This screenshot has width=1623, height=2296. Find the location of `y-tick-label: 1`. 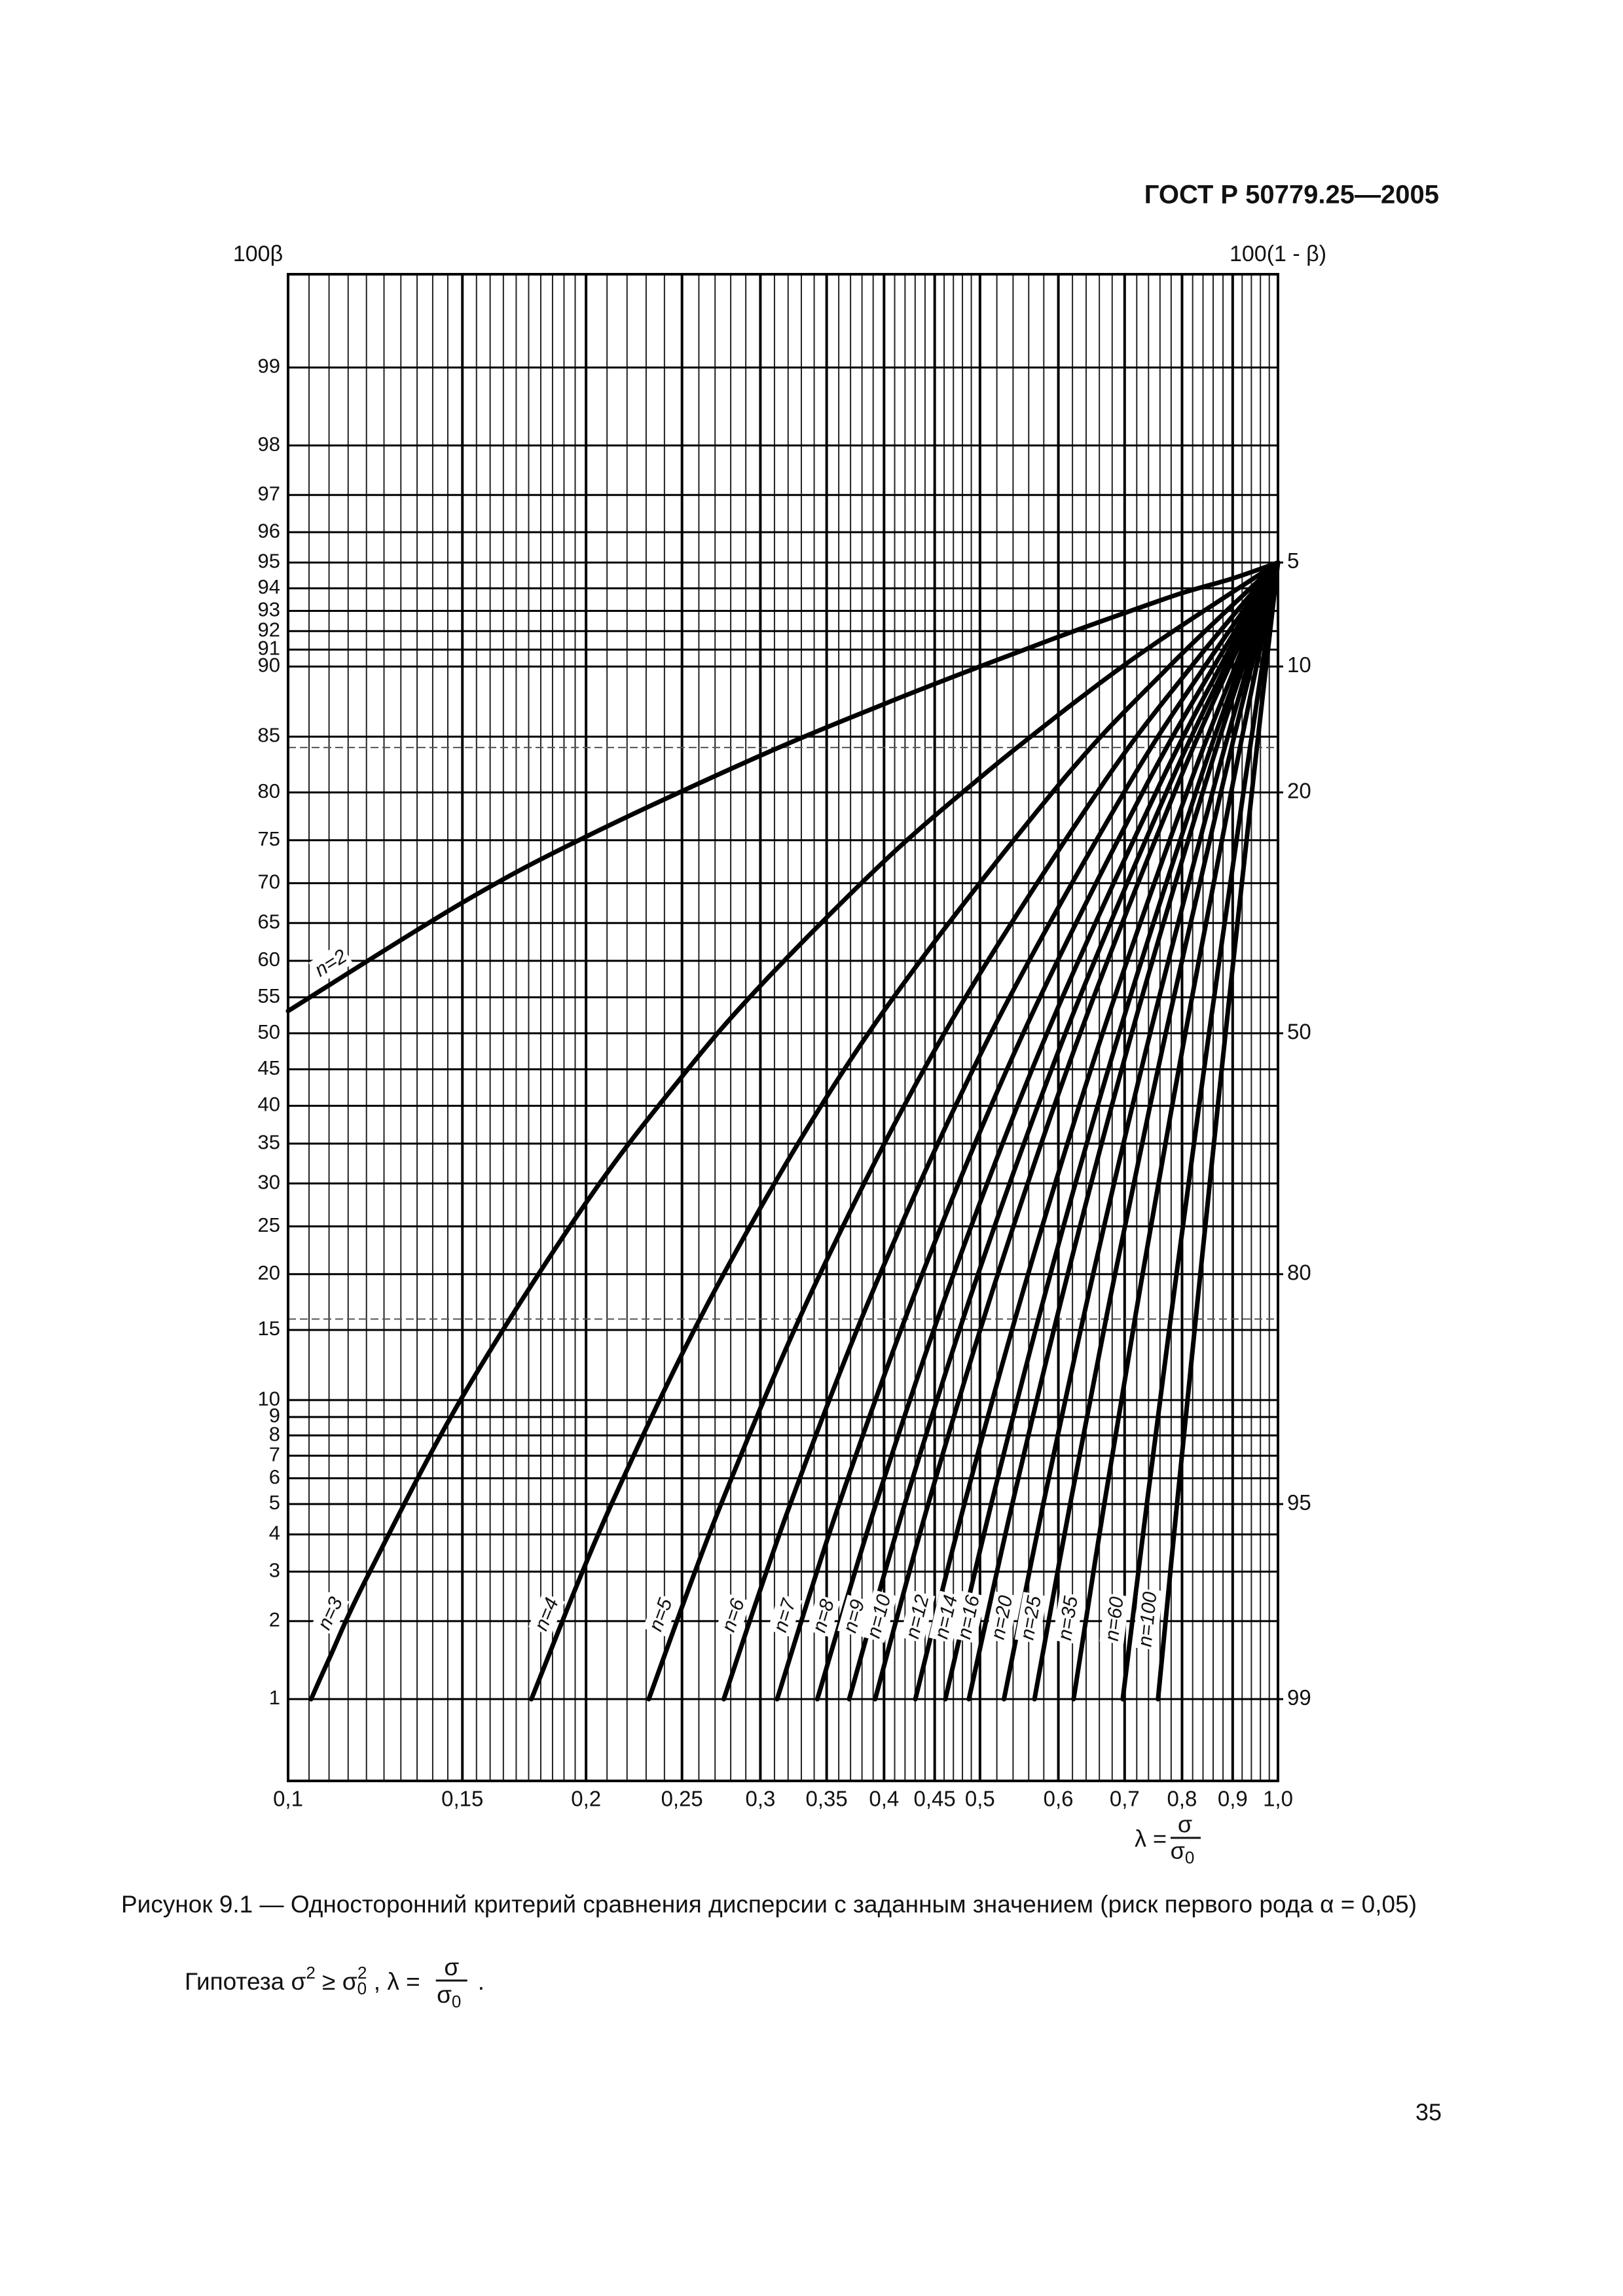

y-tick-label: 1 is located at coordinates (274, 1697).